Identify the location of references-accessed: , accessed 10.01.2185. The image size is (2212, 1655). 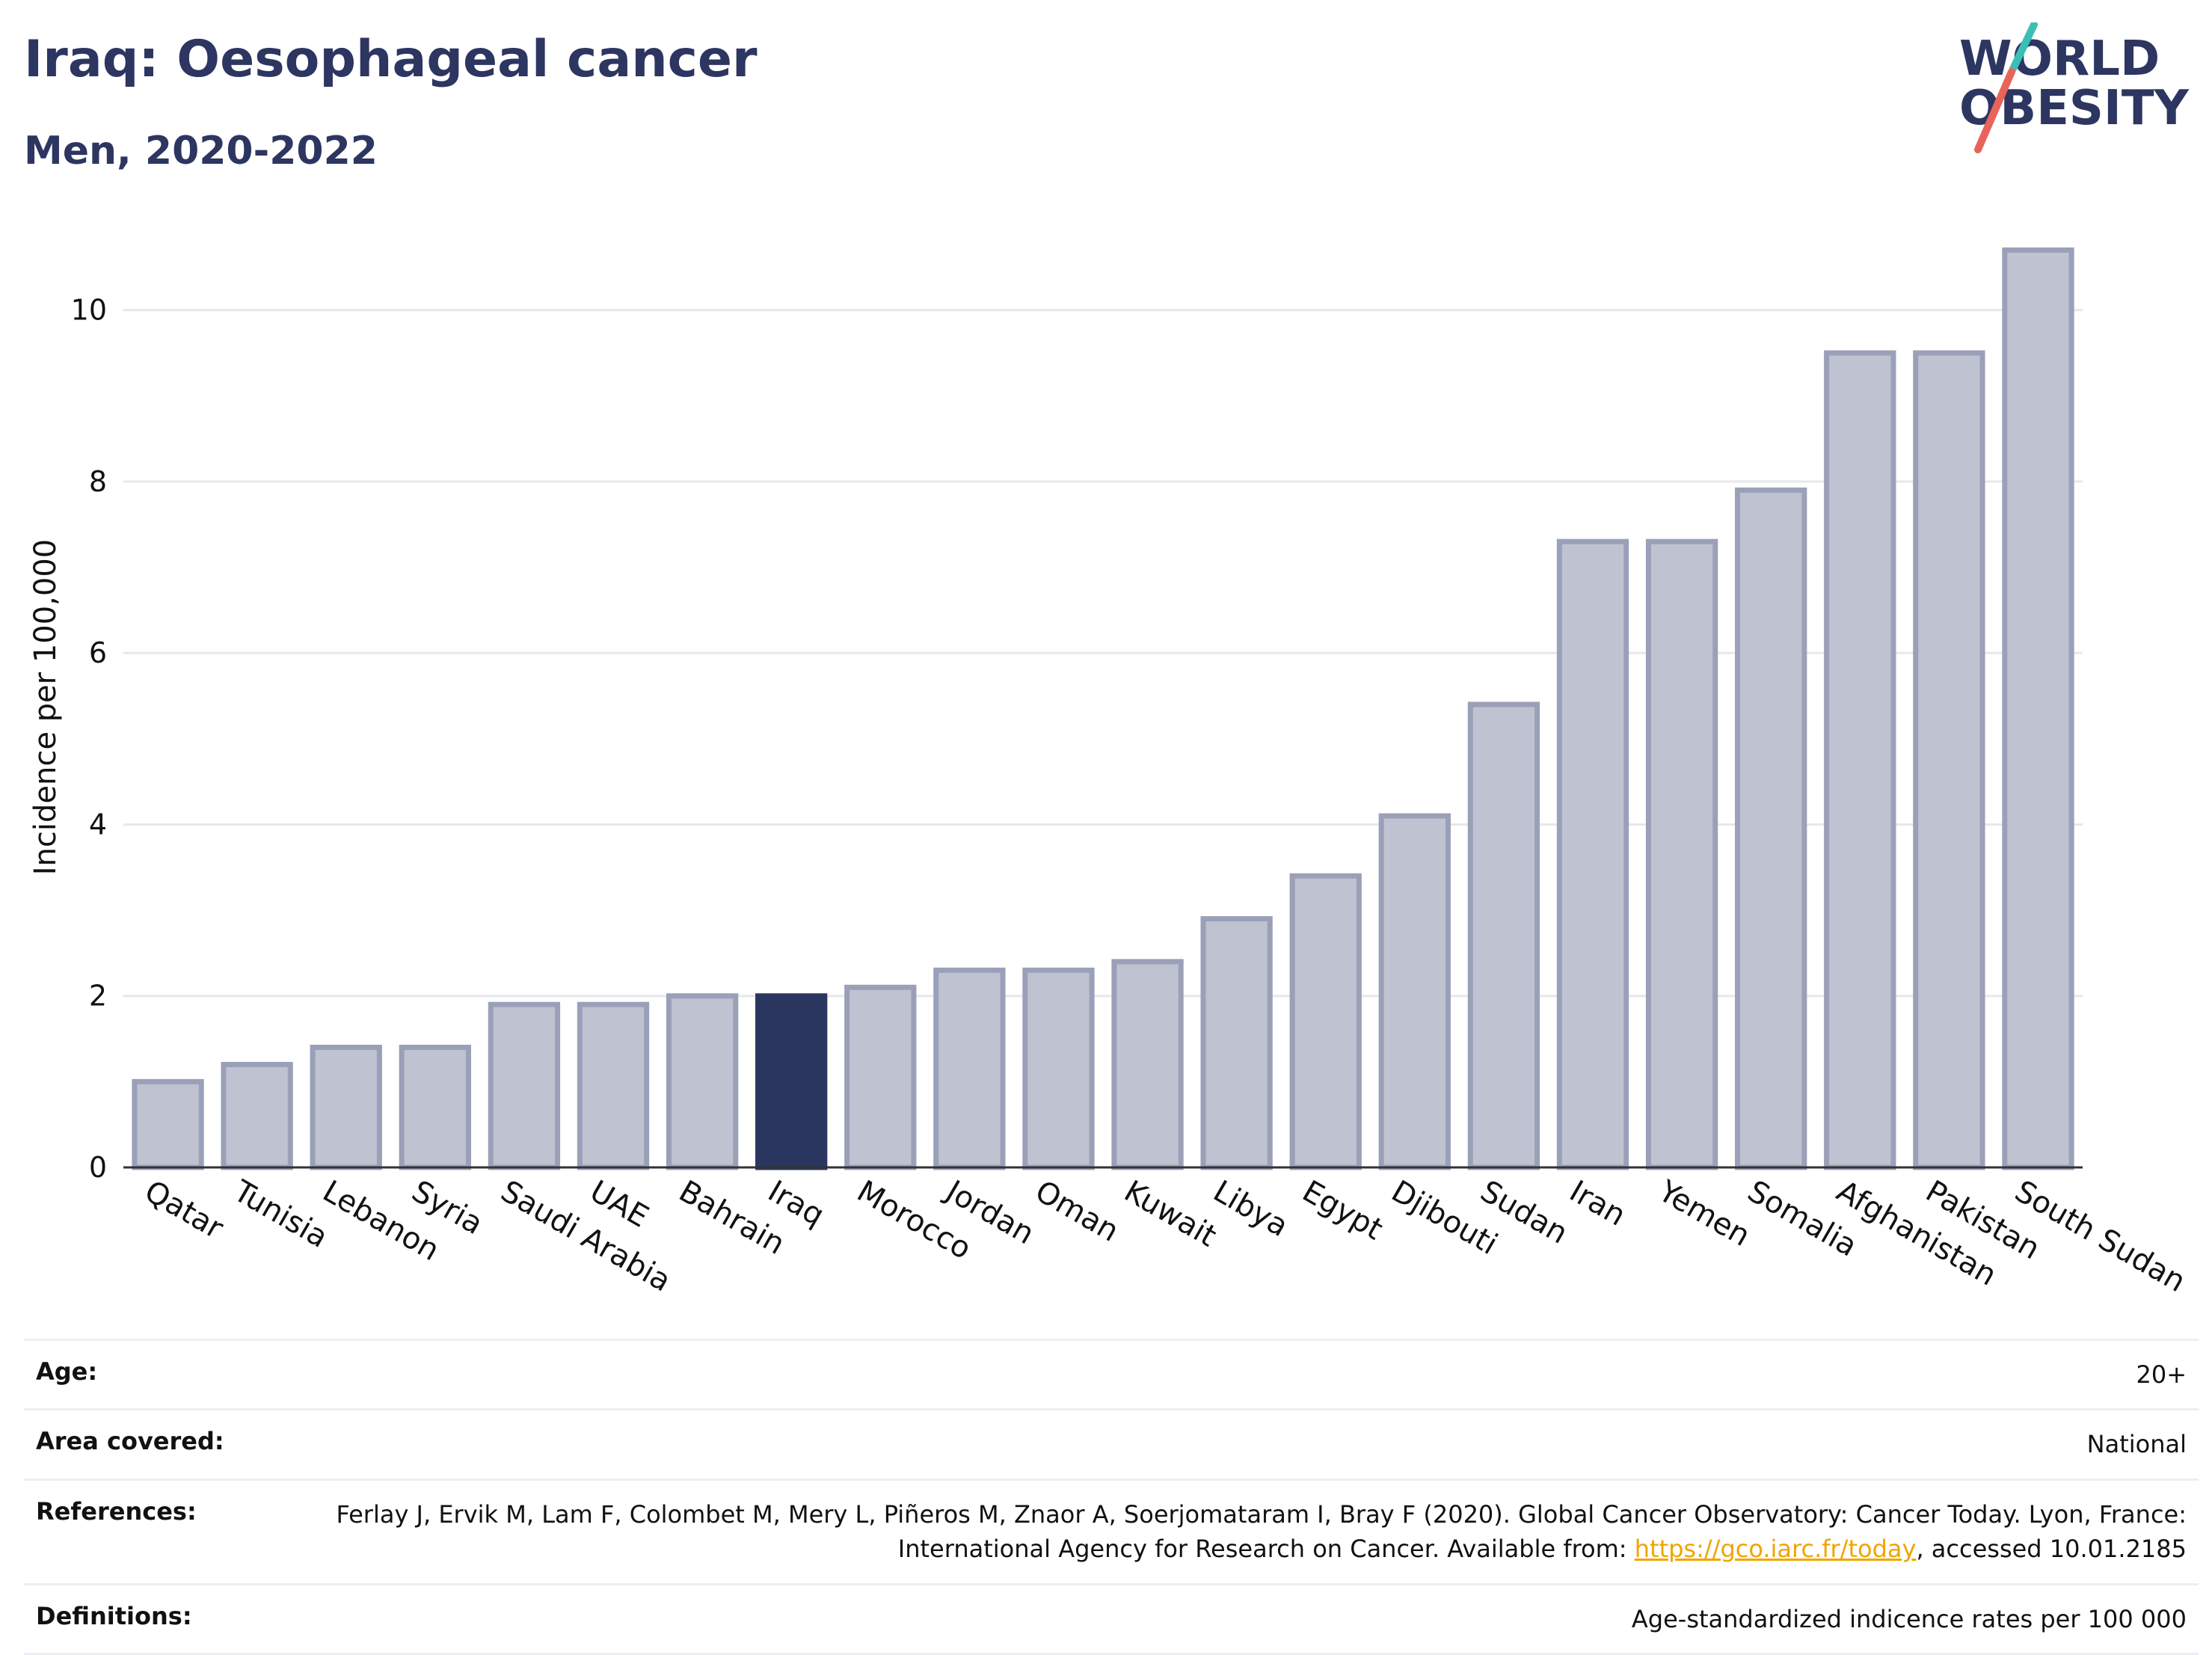
(2051, 1549).